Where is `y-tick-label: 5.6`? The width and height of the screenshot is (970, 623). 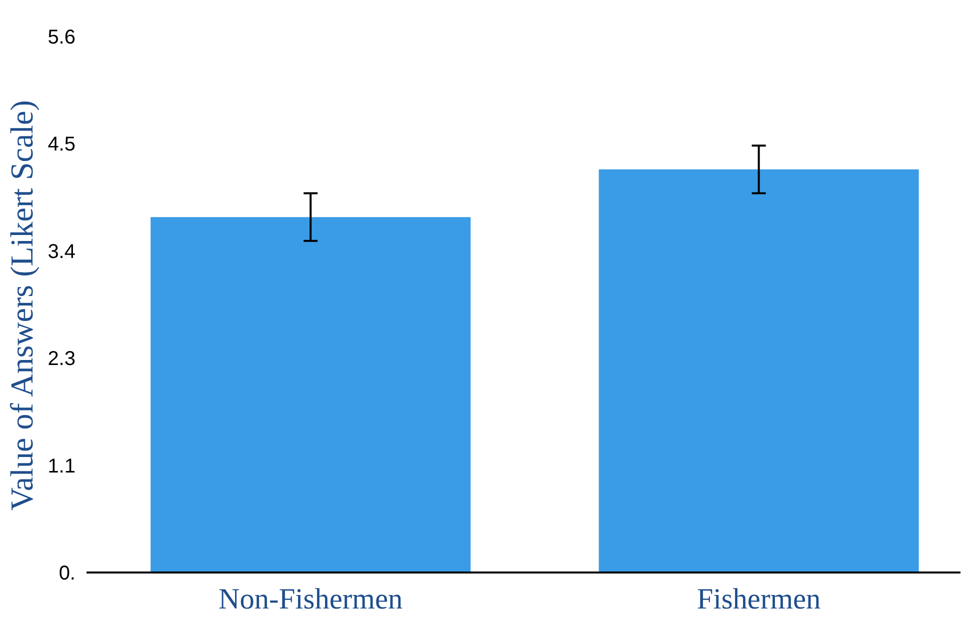
y-tick-label: 5.6 is located at coordinates (62, 37).